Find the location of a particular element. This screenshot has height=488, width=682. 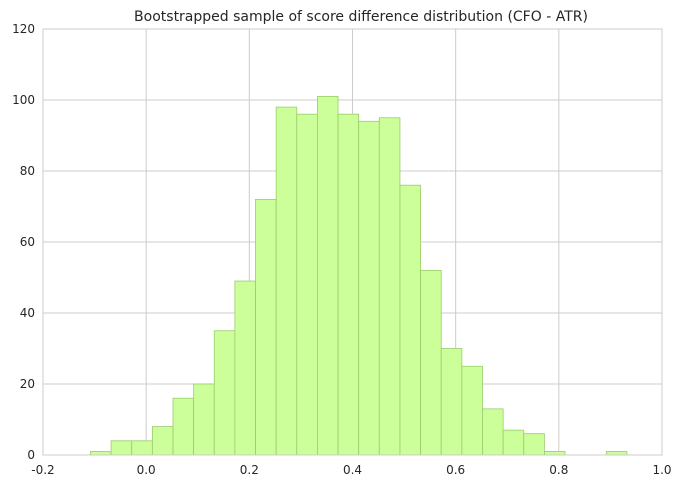

y-tick-label: 20 is located at coordinates (27, 384).